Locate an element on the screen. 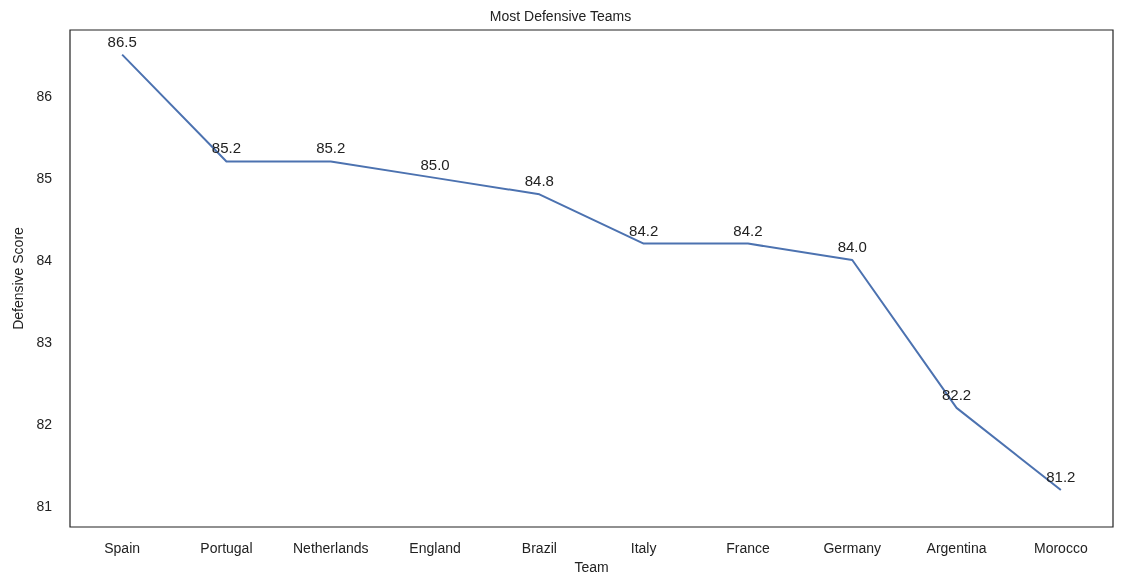  data-label: 84.8 is located at coordinates (539, 181).